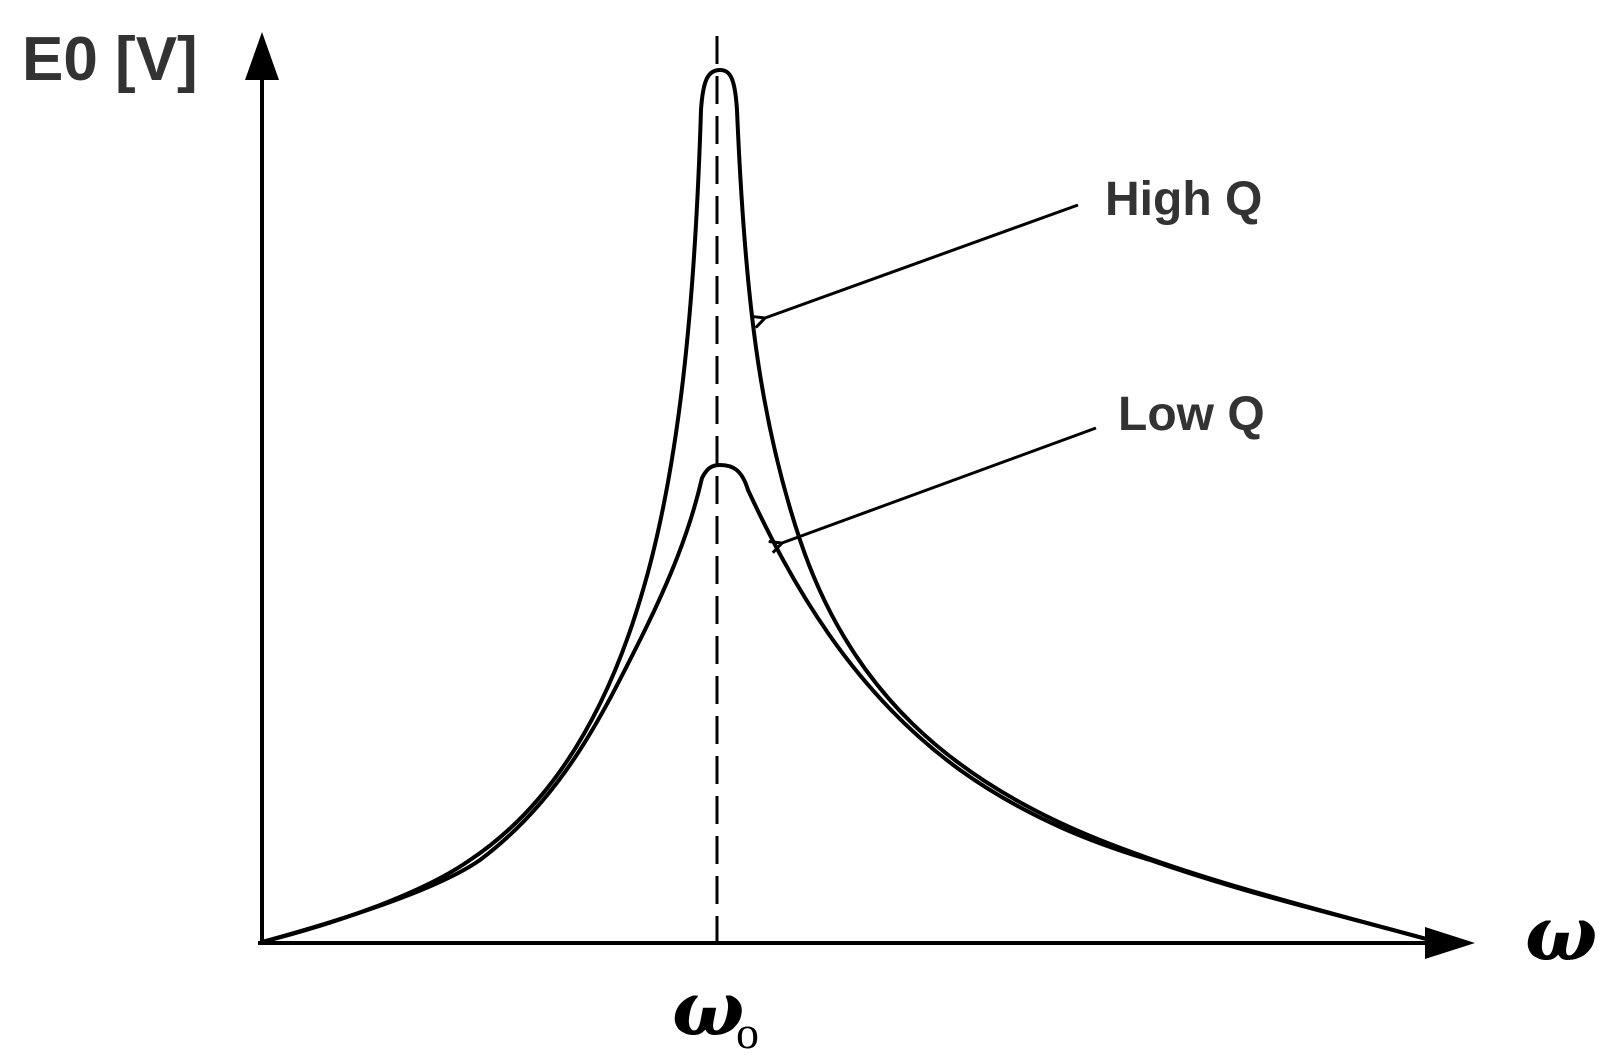 Image resolution: width=1602 pixels, height=1056 pixels. Describe the element at coordinates (1450, 943) in the screenshot. I see `x-axis-arrowhead` at that location.